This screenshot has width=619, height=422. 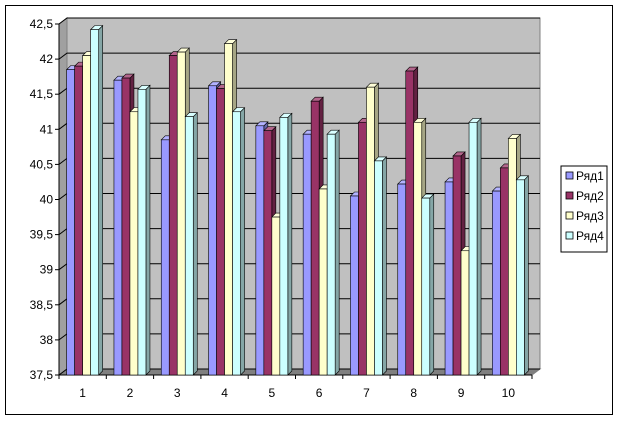 What do you see at coordinates (410, 223) in the screenshot?
I see `bar-Ряд2-8` at bounding box center [410, 223].